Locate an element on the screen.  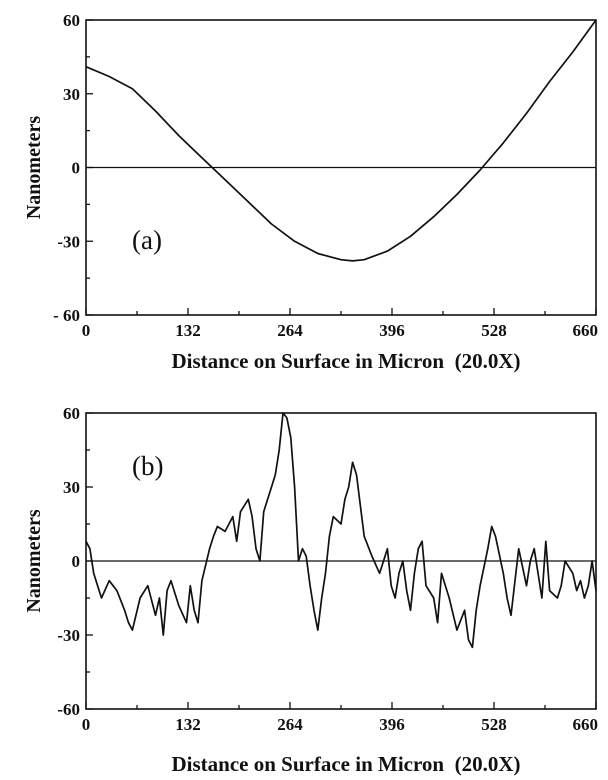
panel-b-label: (b) is located at coordinates (147, 466).